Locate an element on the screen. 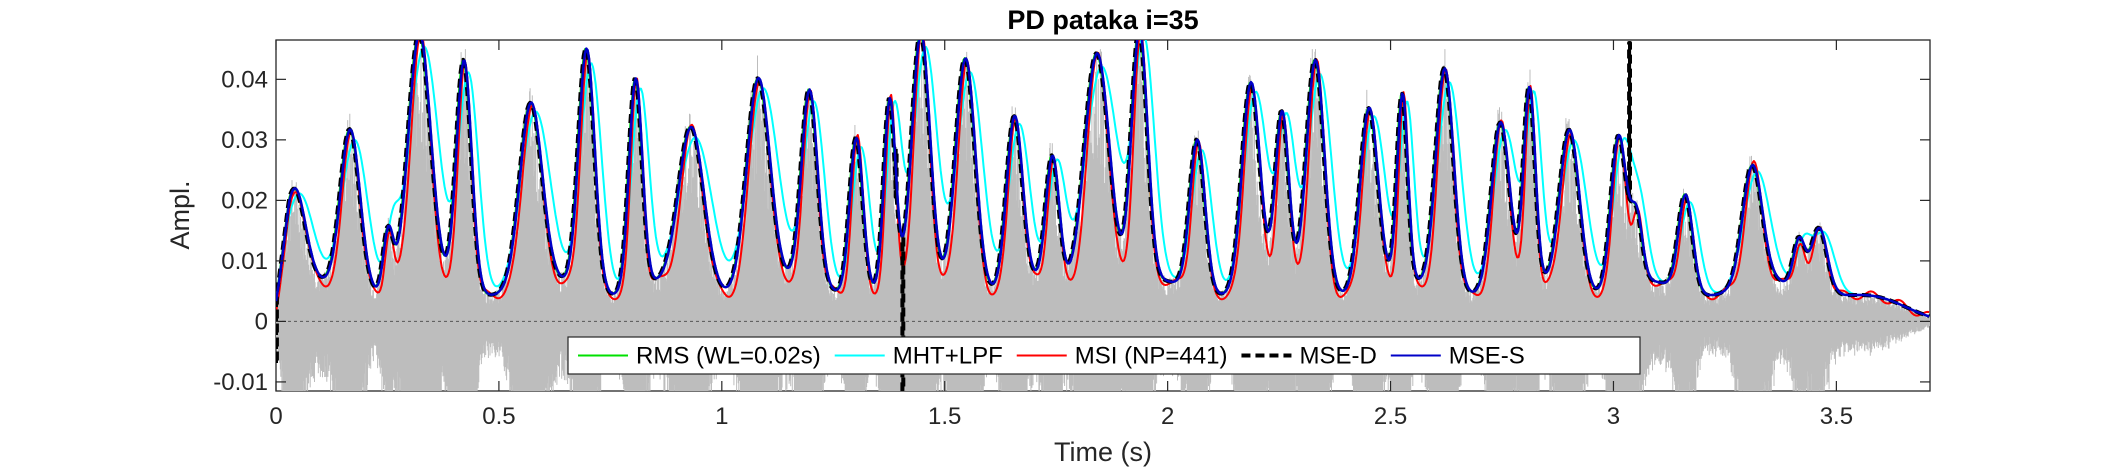 The image size is (2122, 467). x-tick-label: 2.5 is located at coordinates (1390, 416).